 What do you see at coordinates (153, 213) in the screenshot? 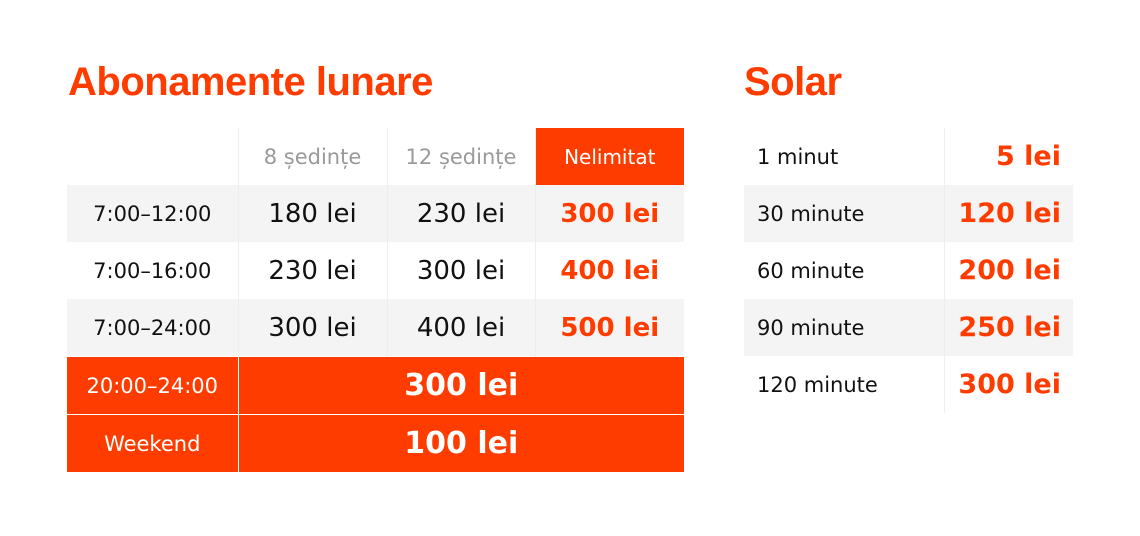
I see `time-cell: 7:00–12:00` at bounding box center [153, 213].